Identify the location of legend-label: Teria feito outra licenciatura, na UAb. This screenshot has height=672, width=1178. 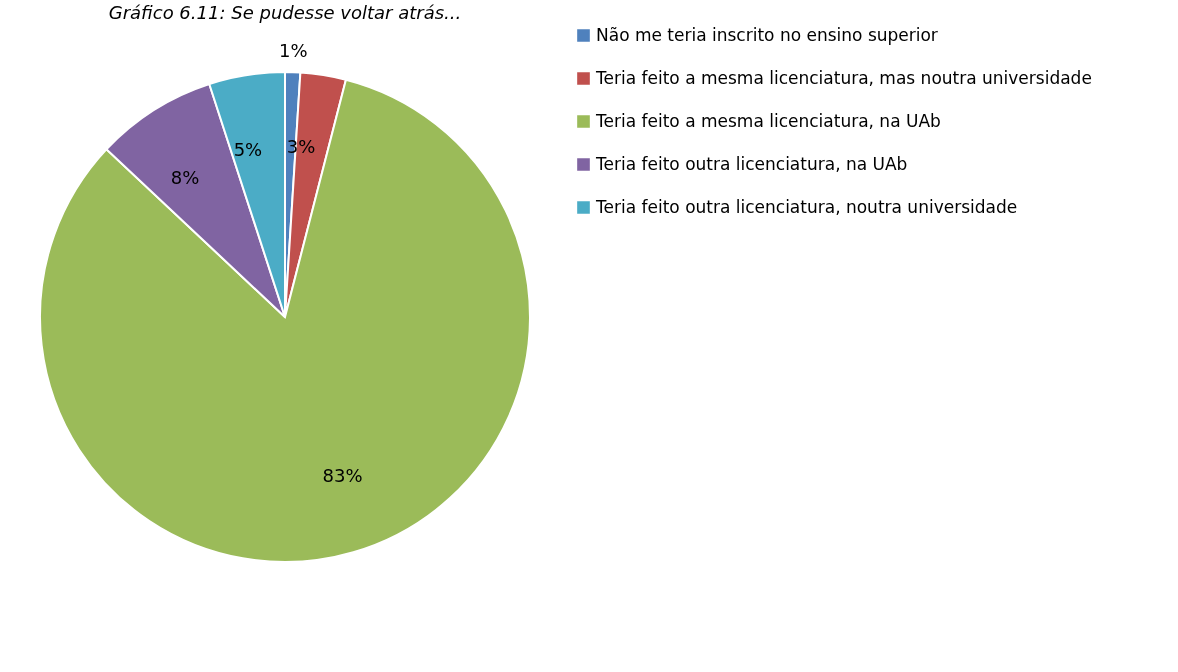
(751, 163).